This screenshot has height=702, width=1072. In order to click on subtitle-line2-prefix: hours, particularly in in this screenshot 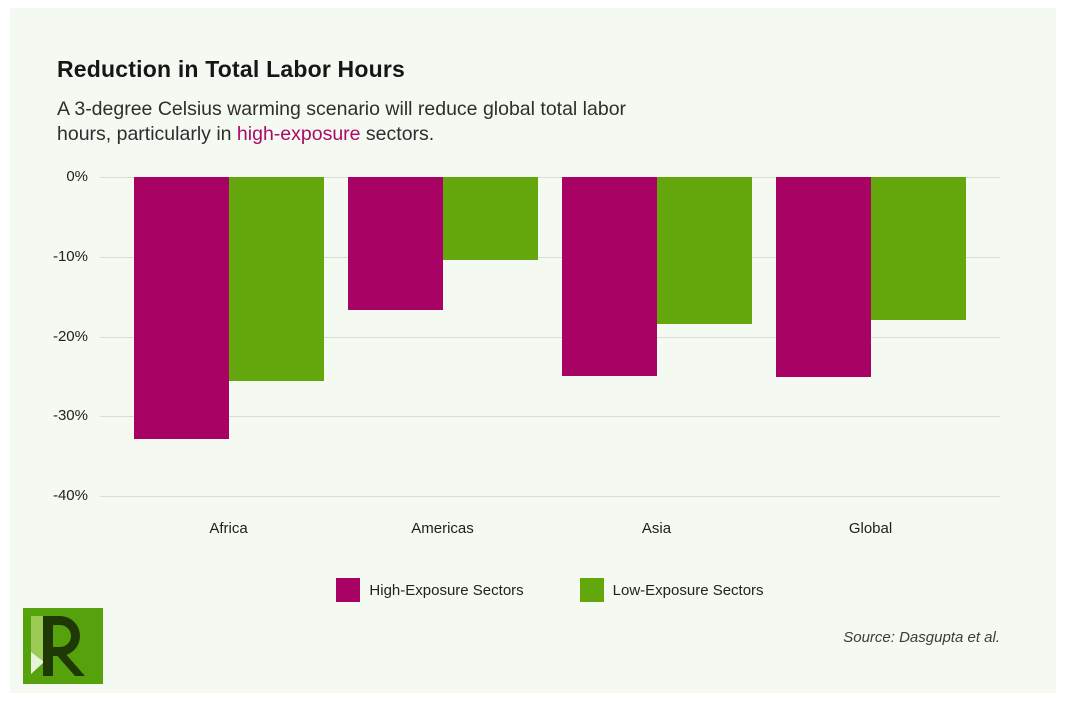, I will do `click(147, 134)`.